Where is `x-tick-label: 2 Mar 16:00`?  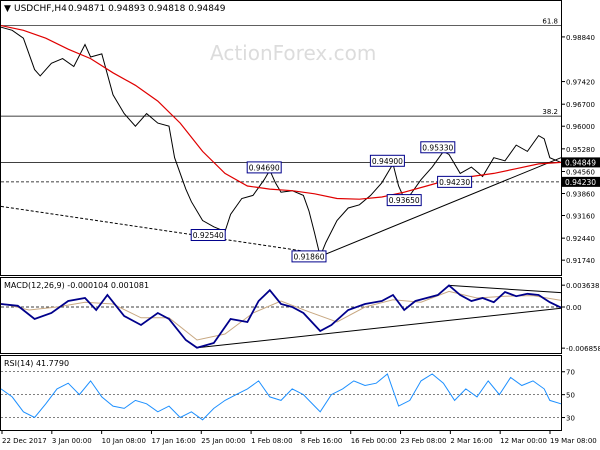 x-tick-label: 2 Mar 16:00 is located at coordinates (471, 441).